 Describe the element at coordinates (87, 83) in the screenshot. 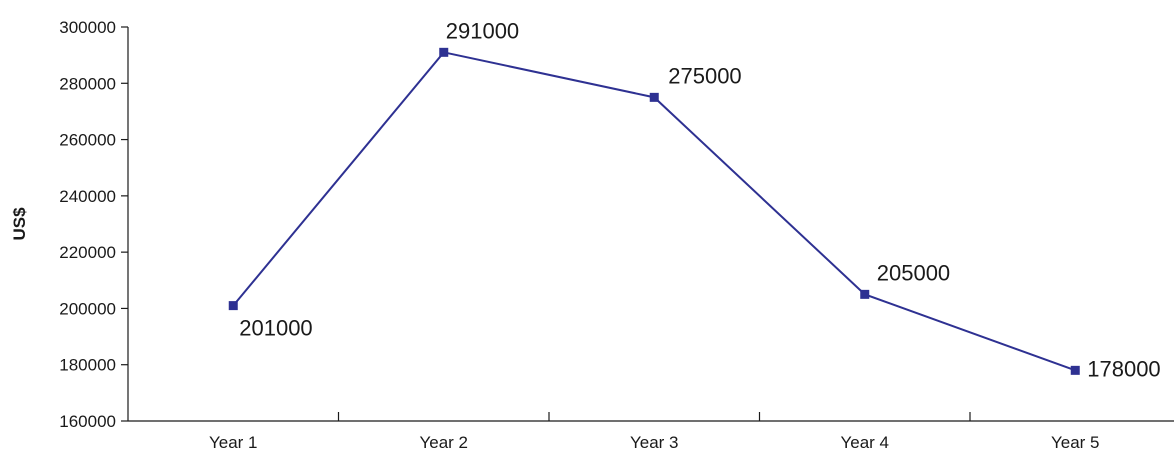

I see `y-tick-label: 280000` at that location.